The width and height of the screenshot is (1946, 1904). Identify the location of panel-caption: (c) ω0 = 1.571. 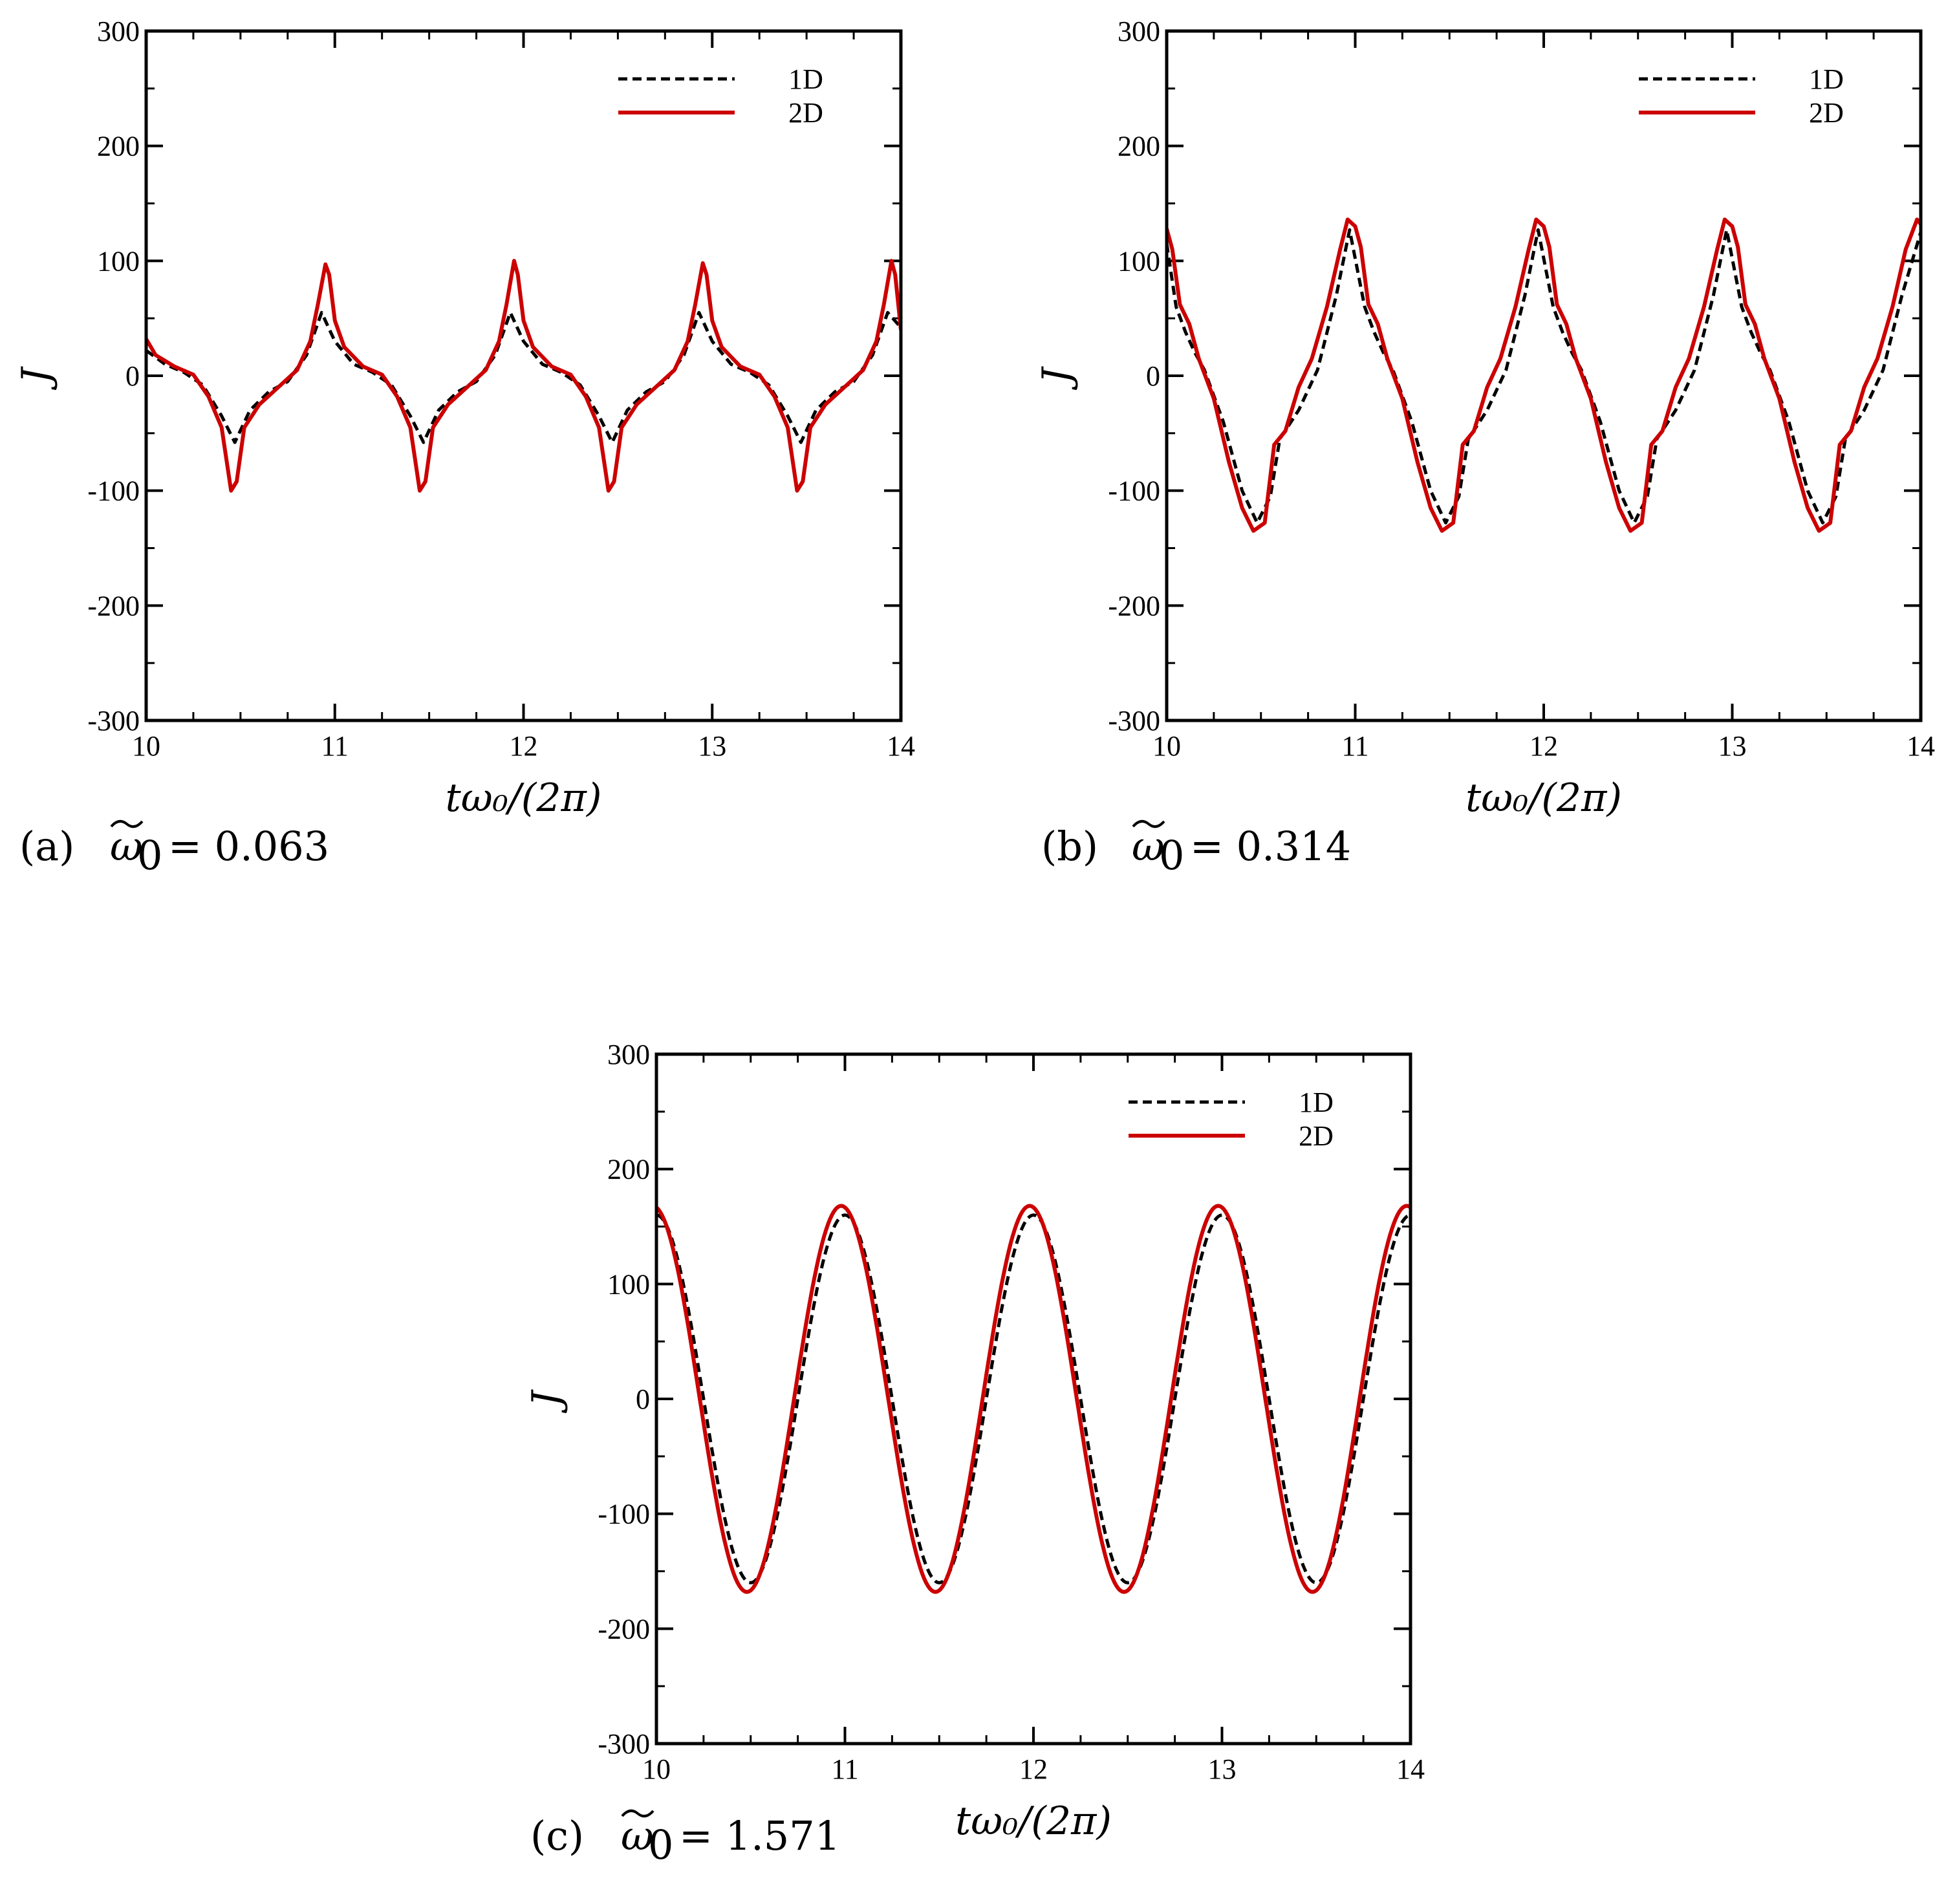
(685, 1839).